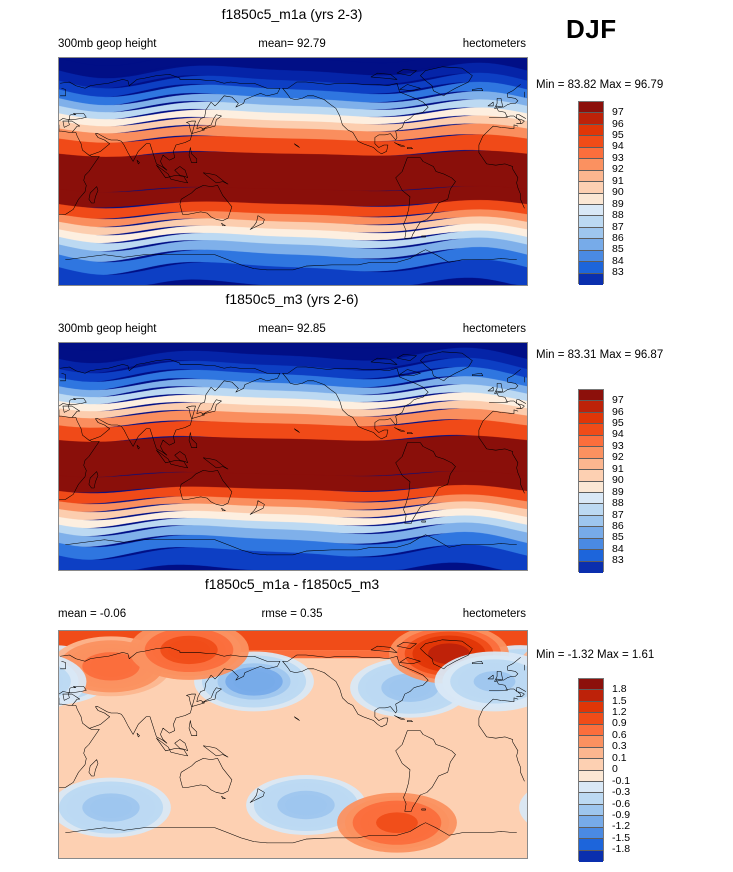 This screenshot has width=733, height=872. Describe the element at coordinates (619, 734) in the screenshot. I see `colorbar-tick-label: 0.6` at that location.